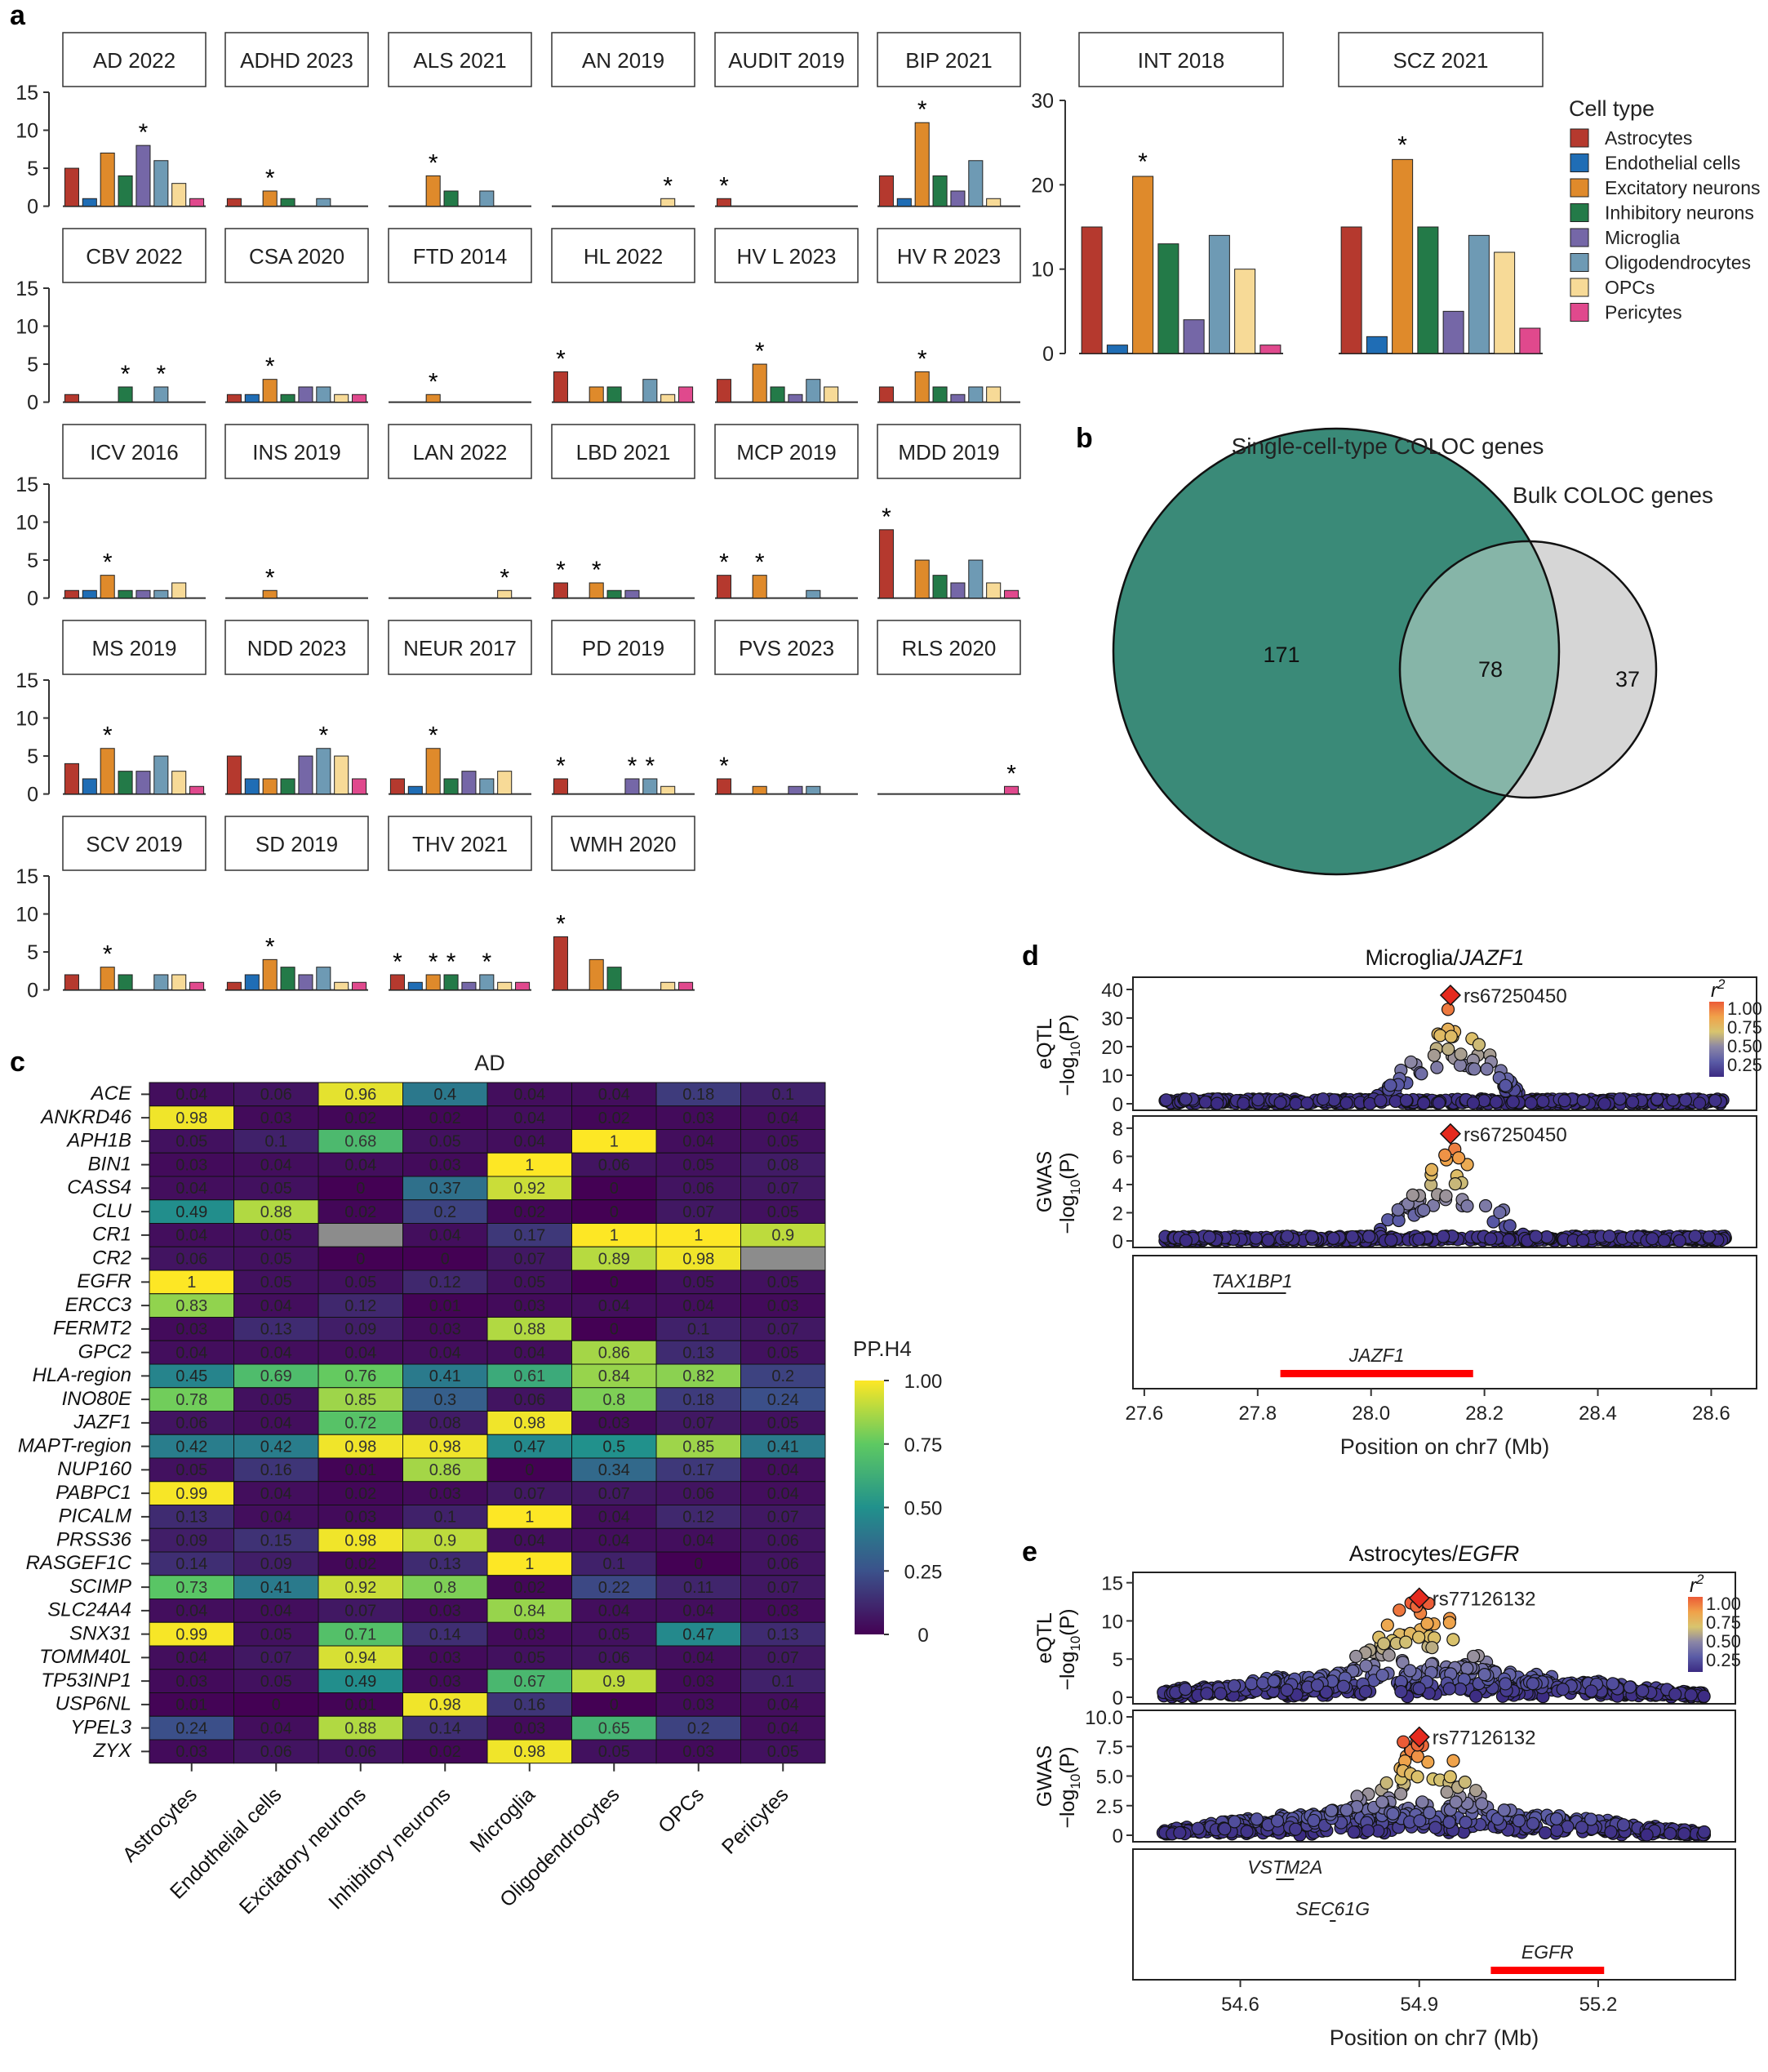  Describe the element at coordinates (529, 1447) in the screenshot. I see `heatmap-cell-value: 0.47` at that location.